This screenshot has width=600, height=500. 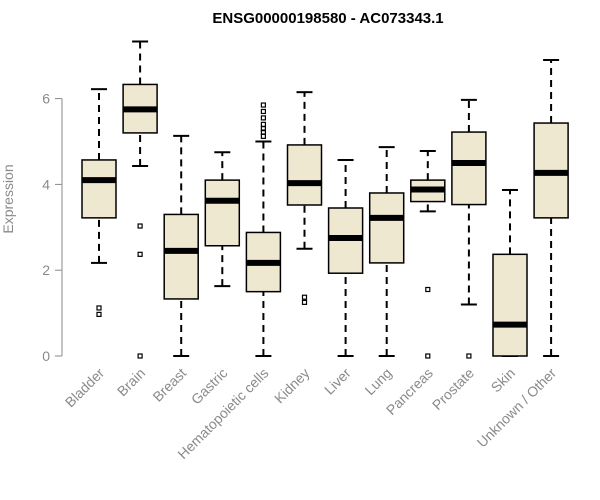 What do you see at coordinates (46, 270) in the screenshot?
I see `y-tick-label-1: 2` at bounding box center [46, 270].